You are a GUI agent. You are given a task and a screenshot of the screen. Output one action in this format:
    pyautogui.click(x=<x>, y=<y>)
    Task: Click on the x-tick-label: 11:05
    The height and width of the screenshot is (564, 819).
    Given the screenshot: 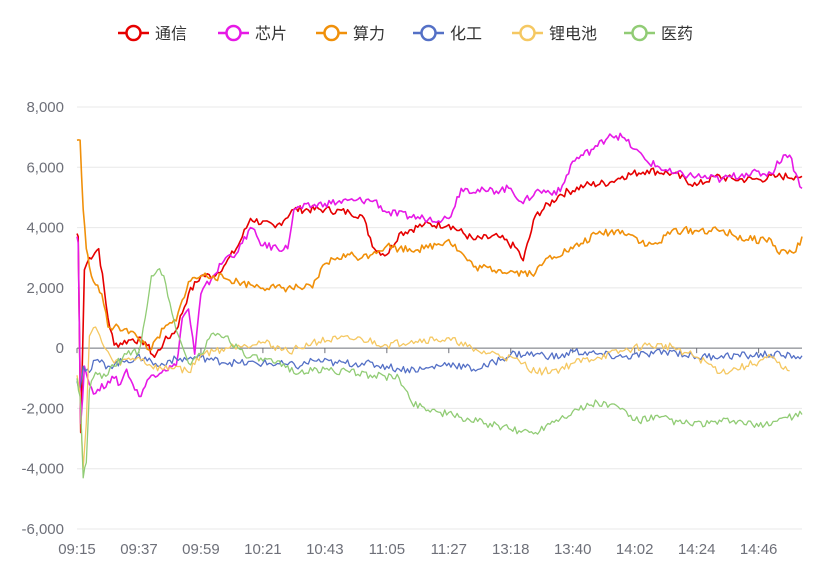 What is the action you would take?
    pyautogui.click(x=387, y=549)
    